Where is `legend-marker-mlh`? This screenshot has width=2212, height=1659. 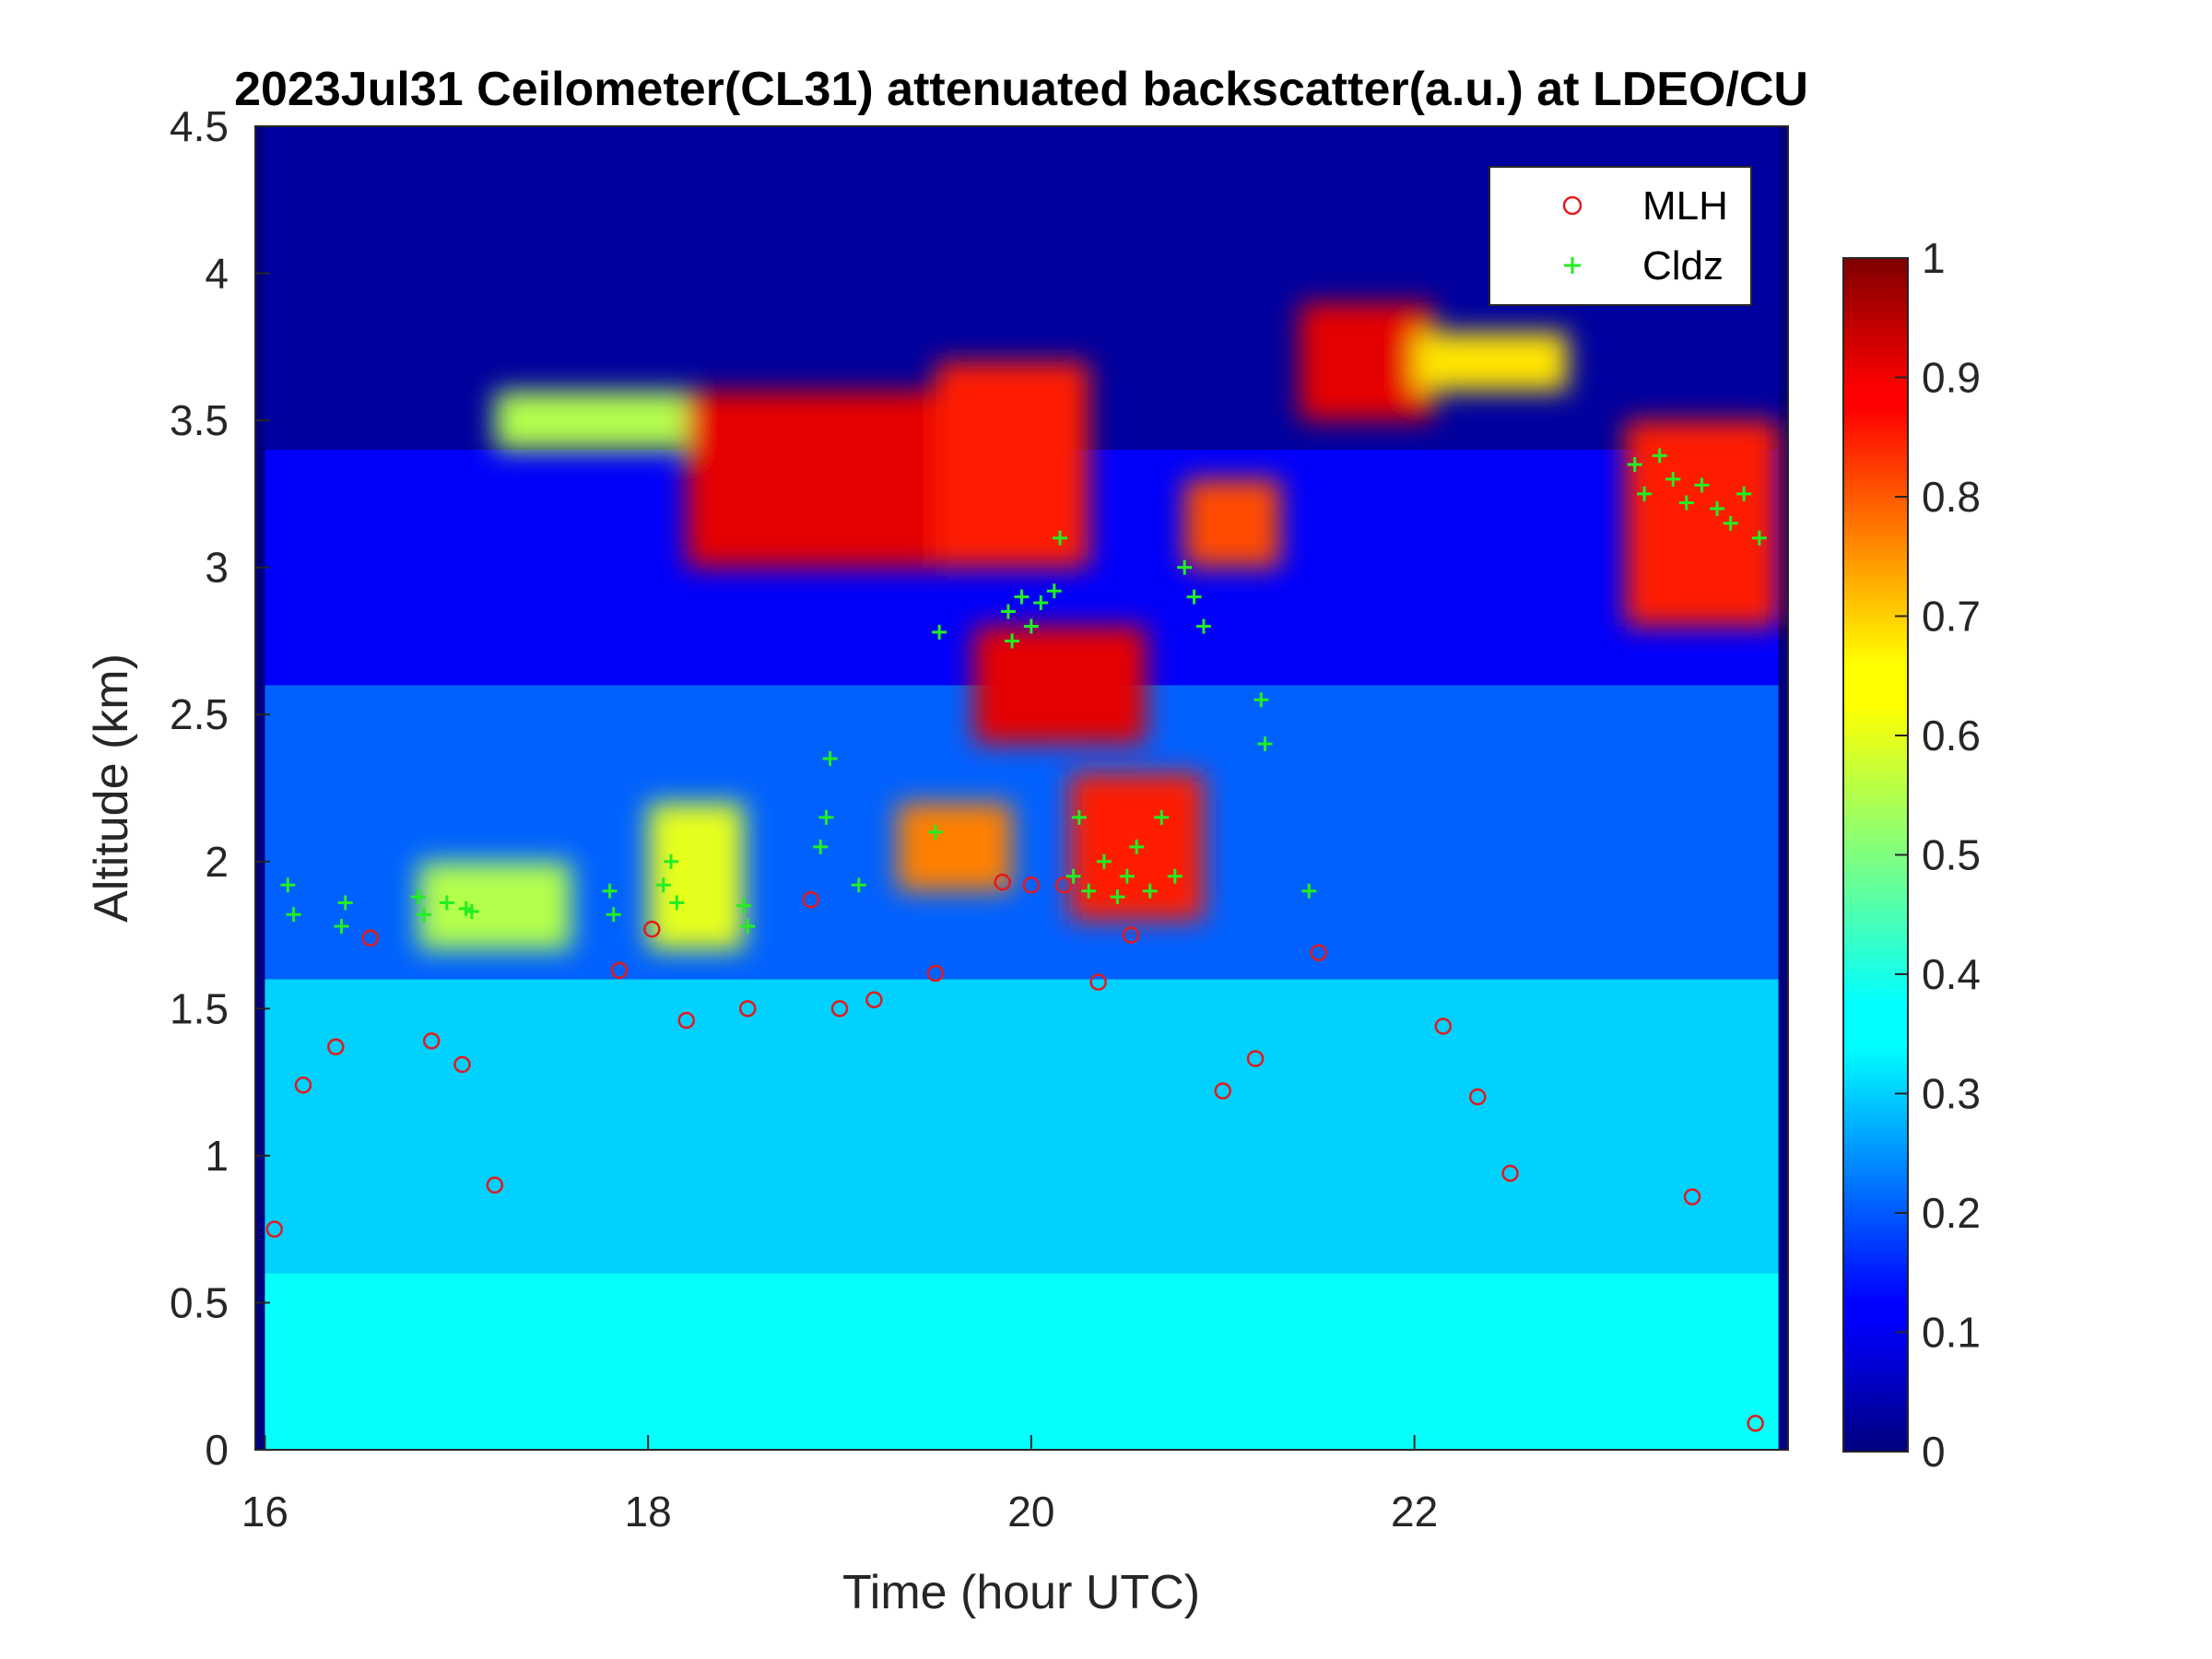 legend-marker-mlh is located at coordinates (1572, 205).